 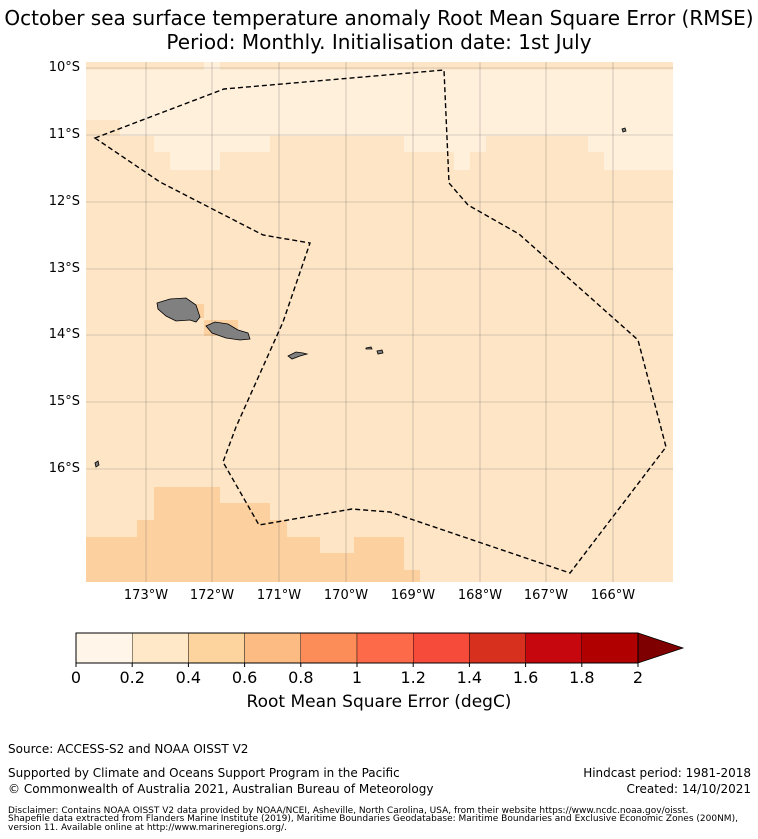 What do you see at coordinates (64, 334) in the screenshot?
I see `lat-label: 14°S` at bounding box center [64, 334].